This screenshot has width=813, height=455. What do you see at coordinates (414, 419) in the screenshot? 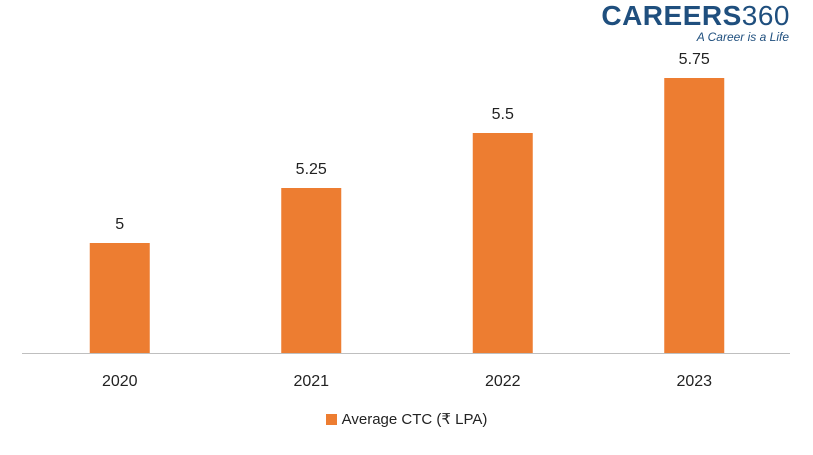
I see `legend-label: Average CTC (₹ LPA)` at bounding box center [414, 419].